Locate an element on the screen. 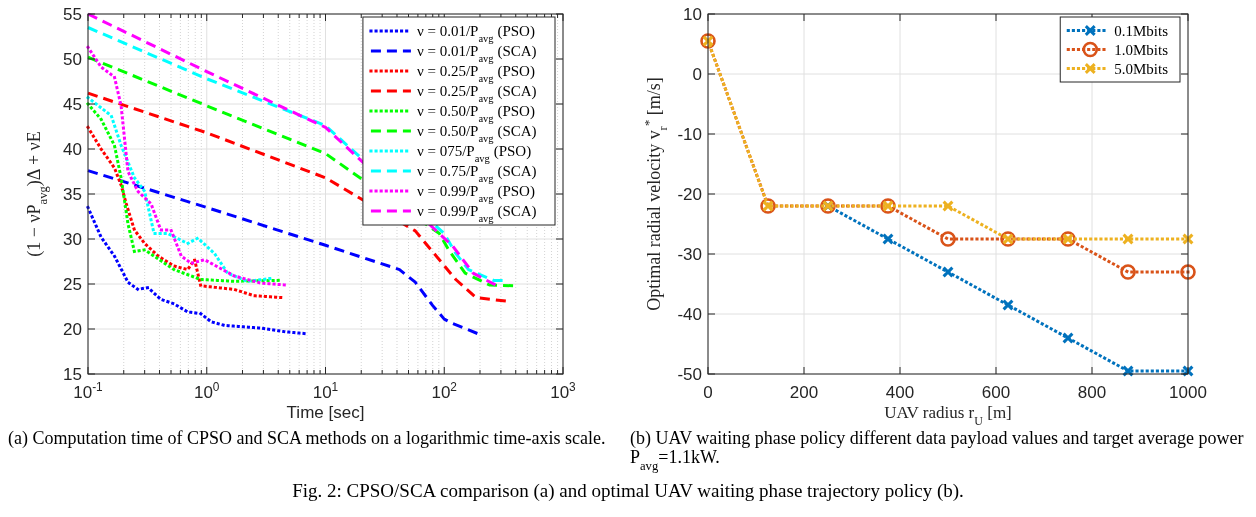 The width and height of the screenshot is (1256, 517). x-axis-title: UAV radius r$_{U}$ [m] is located at coordinates (948, 415).